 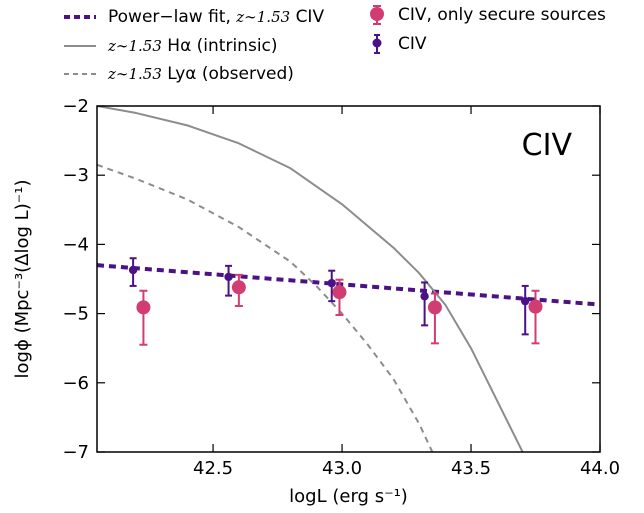 I want to click on panel-label: CIV, so click(x=547, y=145).